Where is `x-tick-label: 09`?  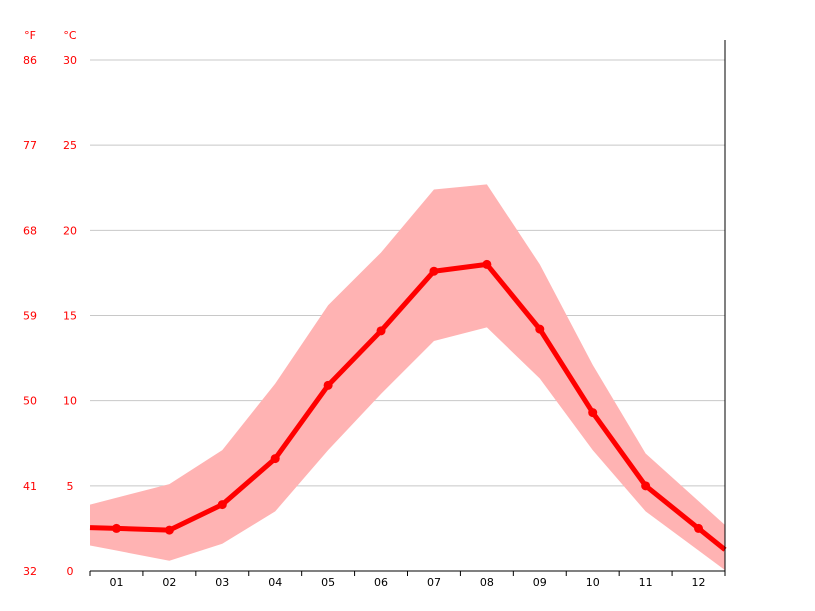
x-tick-label: 09 is located at coordinates (540, 582).